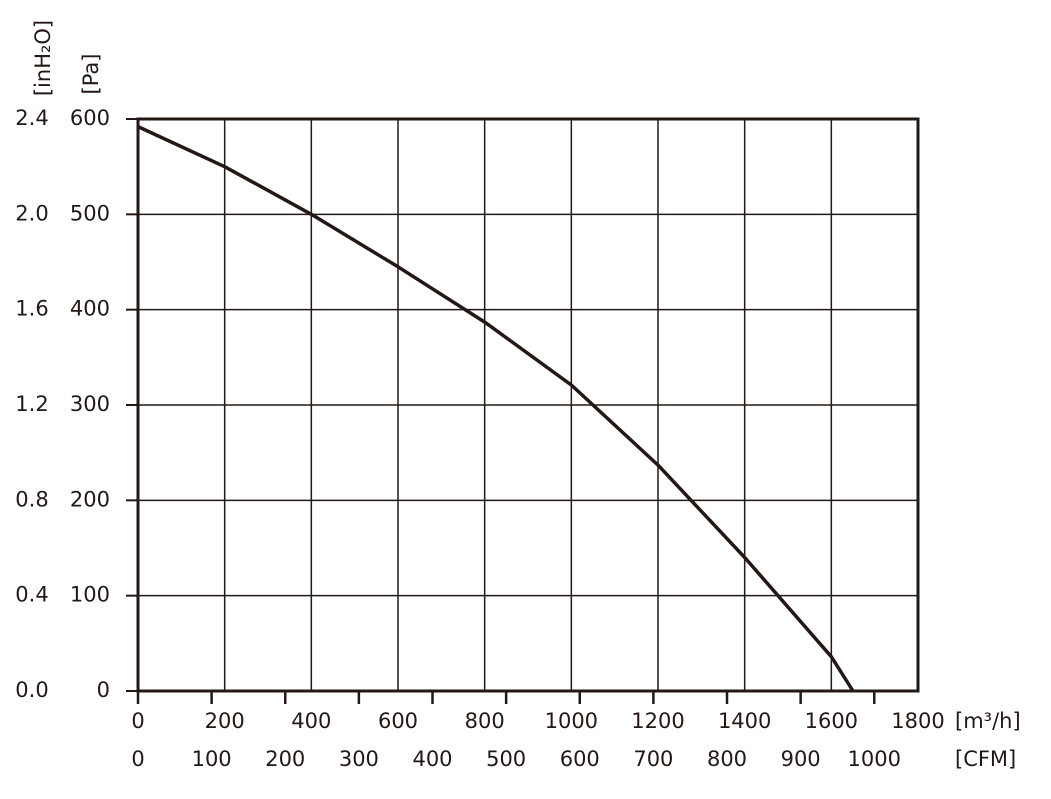 Image resolution: width=1051 pixels, height=799 pixels. What do you see at coordinates (744, 721) in the screenshot?
I see `x-tick-label: 1400` at bounding box center [744, 721].